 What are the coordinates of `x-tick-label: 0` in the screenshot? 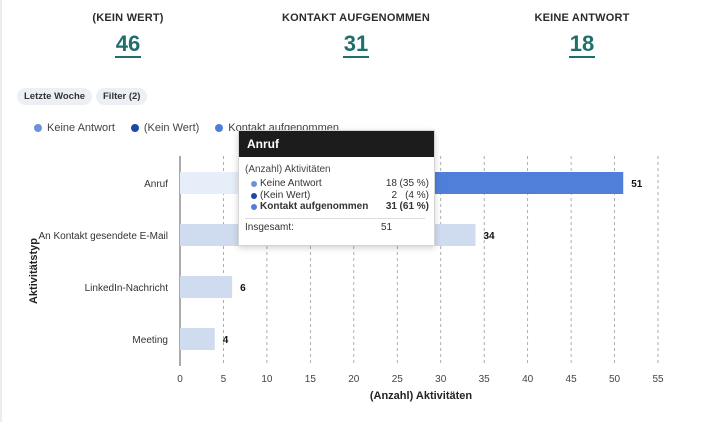 It's located at (180, 379).